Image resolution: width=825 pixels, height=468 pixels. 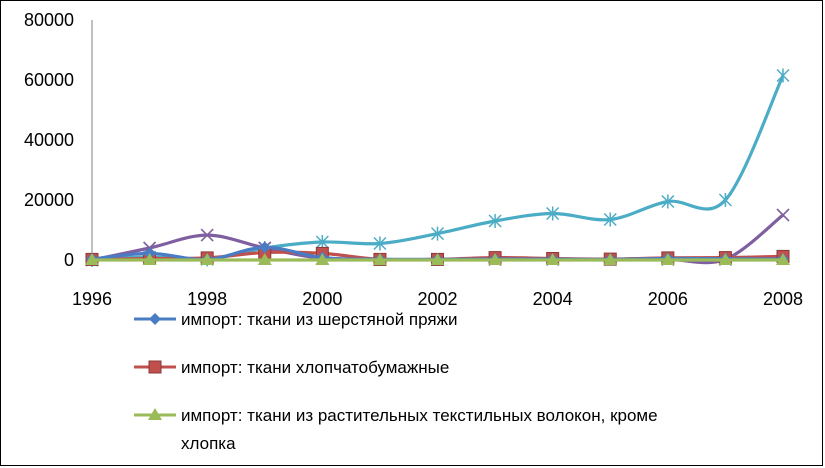 I want to click on x-tick-label: 2002, so click(x=437, y=299).